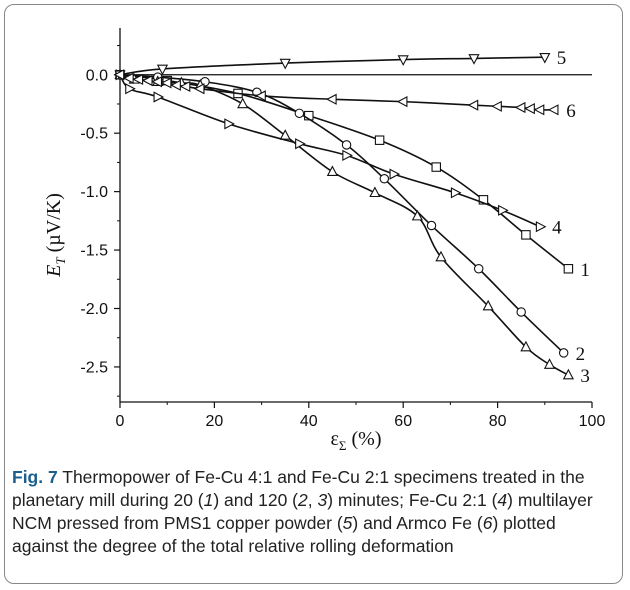 This screenshot has height=590, width=630. Describe the element at coordinates (581, 354) in the screenshot. I see `series-2-label: 2` at that location.